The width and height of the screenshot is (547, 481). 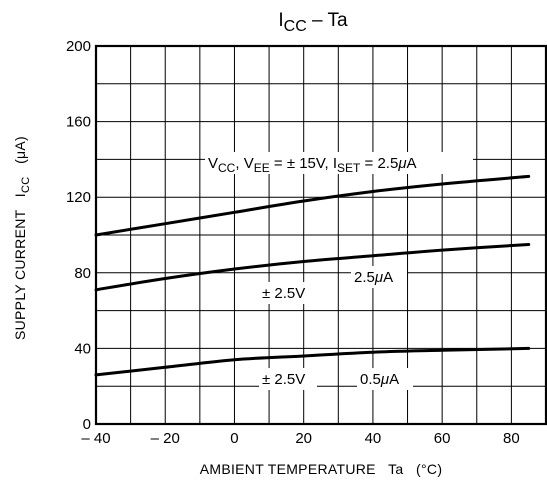 What do you see at coordinates (303, 438) in the screenshot?
I see `x-tick-label: 20` at bounding box center [303, 438].